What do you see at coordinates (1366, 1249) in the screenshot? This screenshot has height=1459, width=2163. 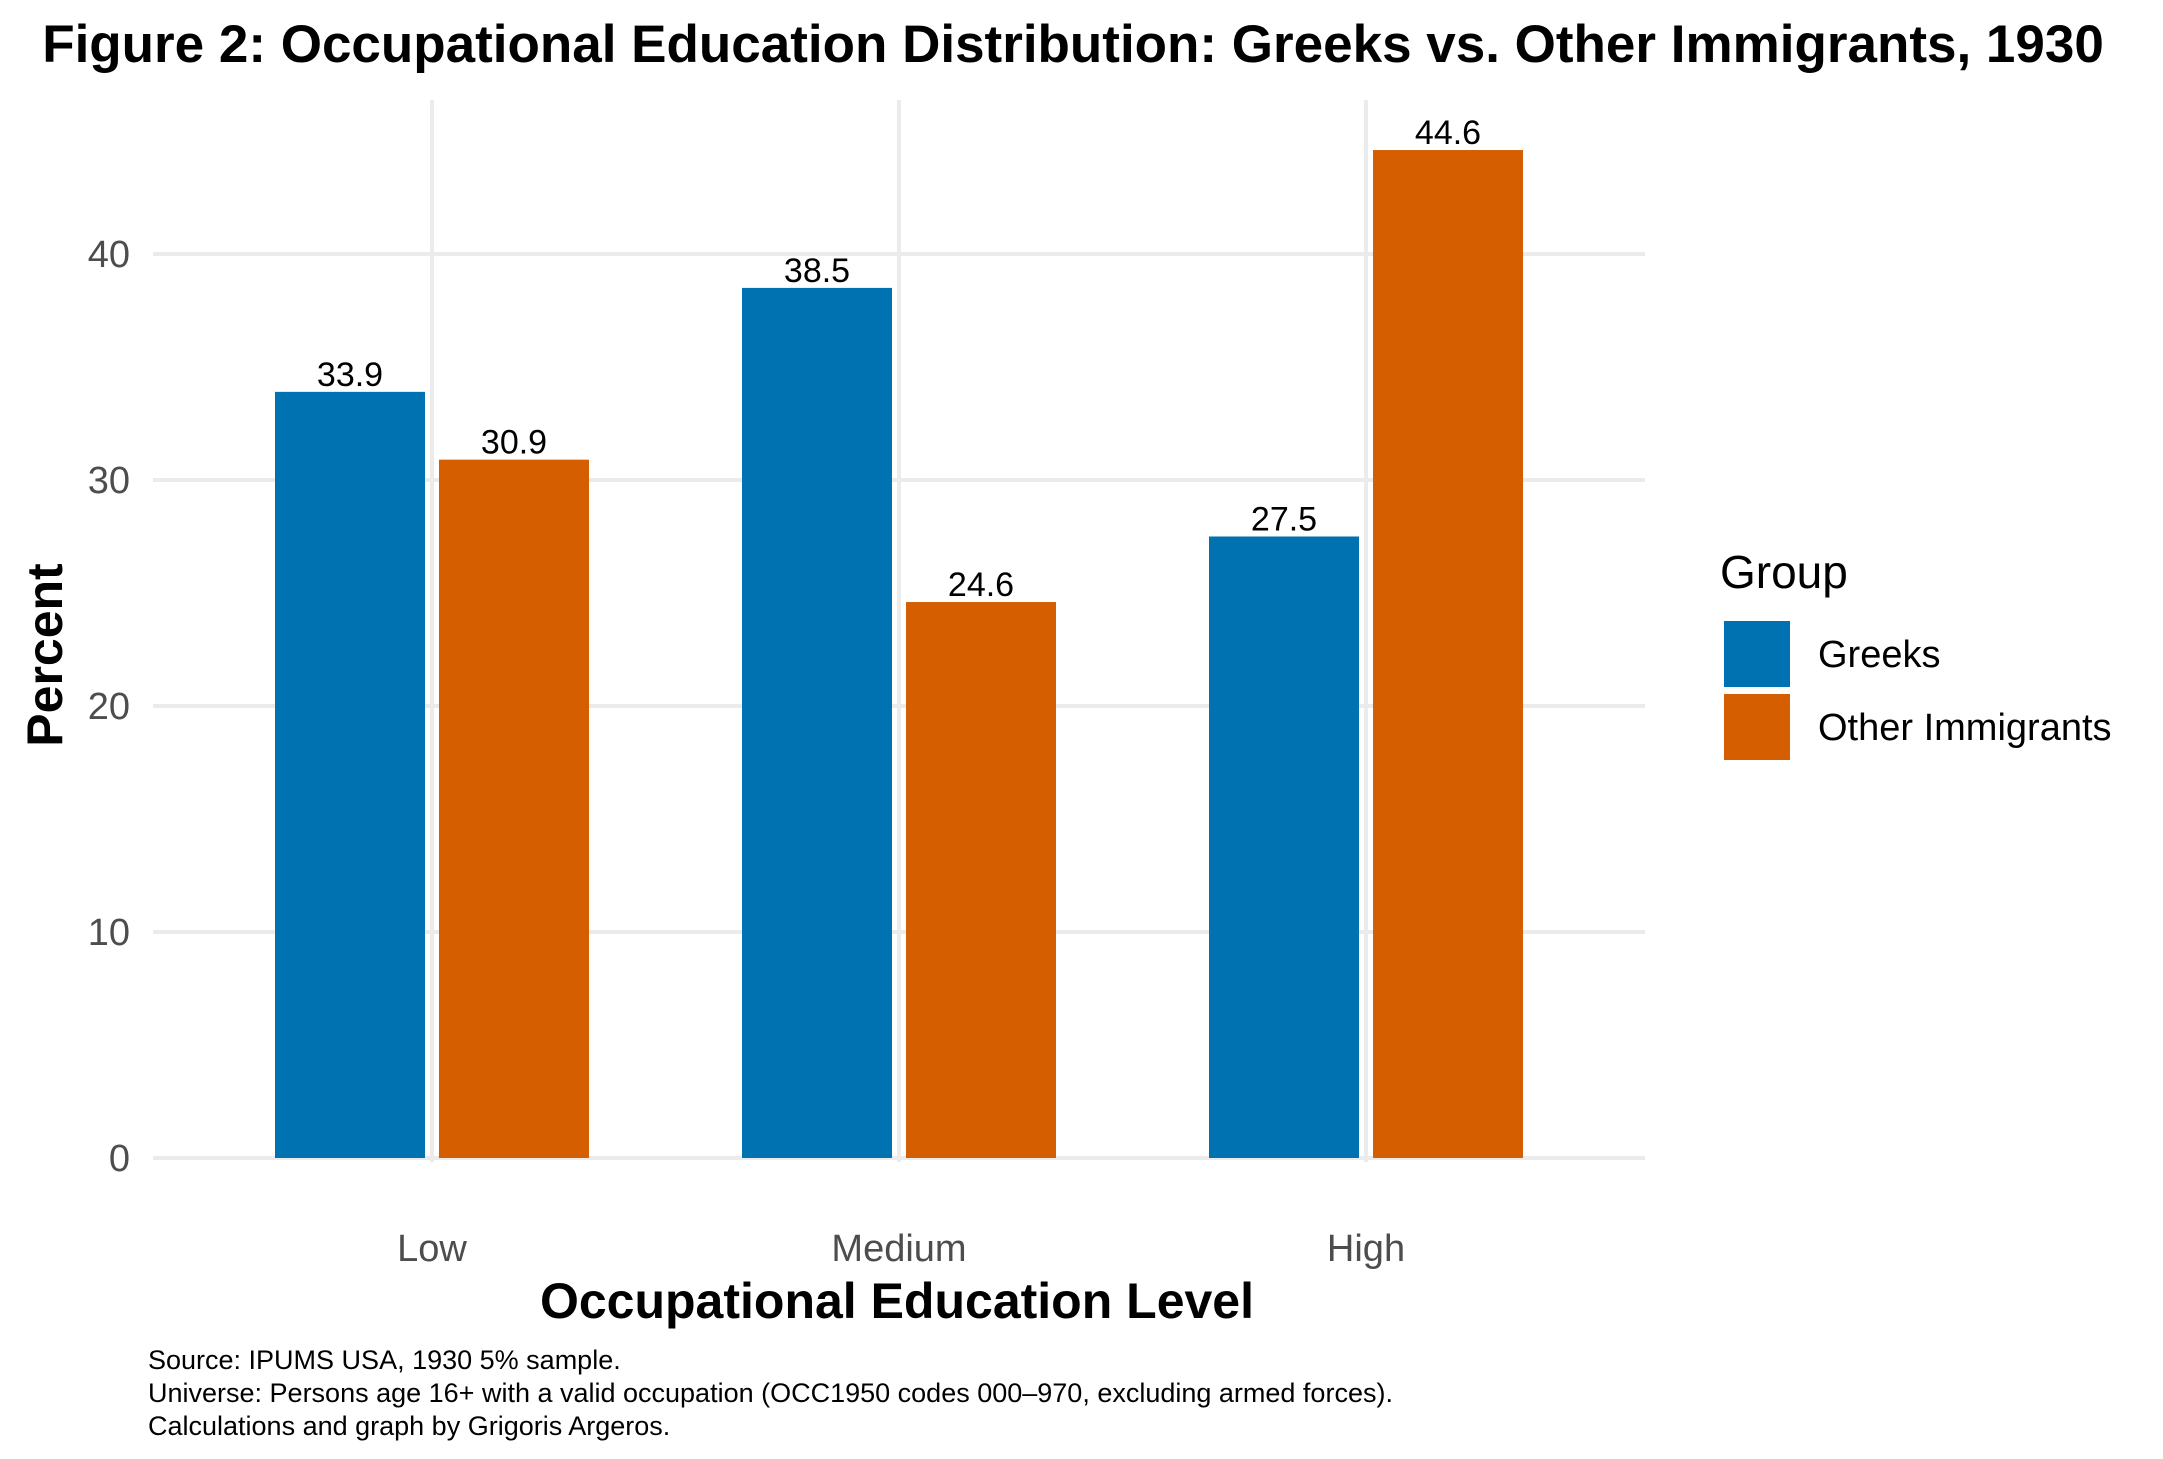 I see `x-tick-label: High` at bounding box center [1366, 1249].